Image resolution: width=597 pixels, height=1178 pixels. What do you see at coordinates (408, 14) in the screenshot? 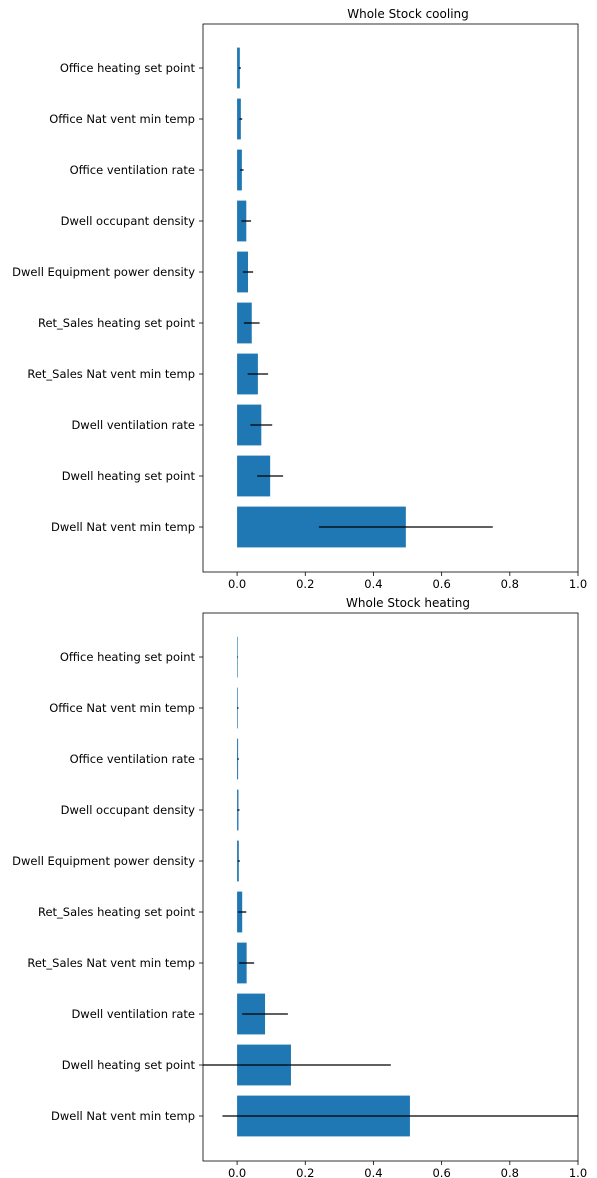
I see `chart-title: Whole Stock cooling` at bounding box center [408, 14].